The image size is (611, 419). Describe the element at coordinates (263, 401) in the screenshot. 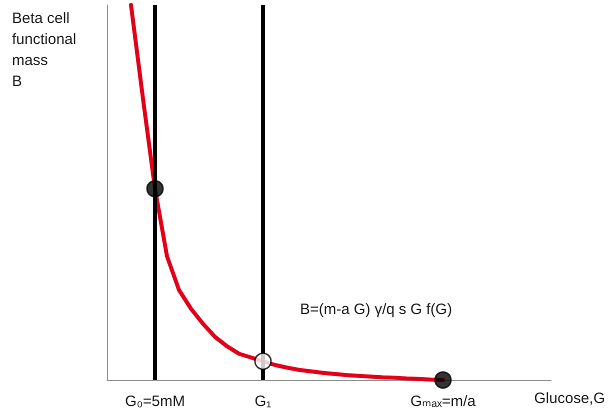

I see `x-tick-label: G₁` at that location.